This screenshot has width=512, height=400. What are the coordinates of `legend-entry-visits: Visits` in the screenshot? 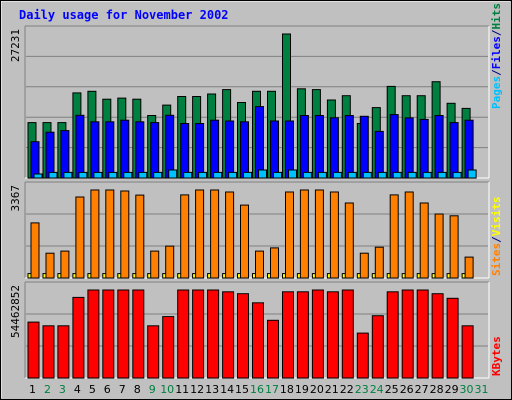 It's located at (496, 217).